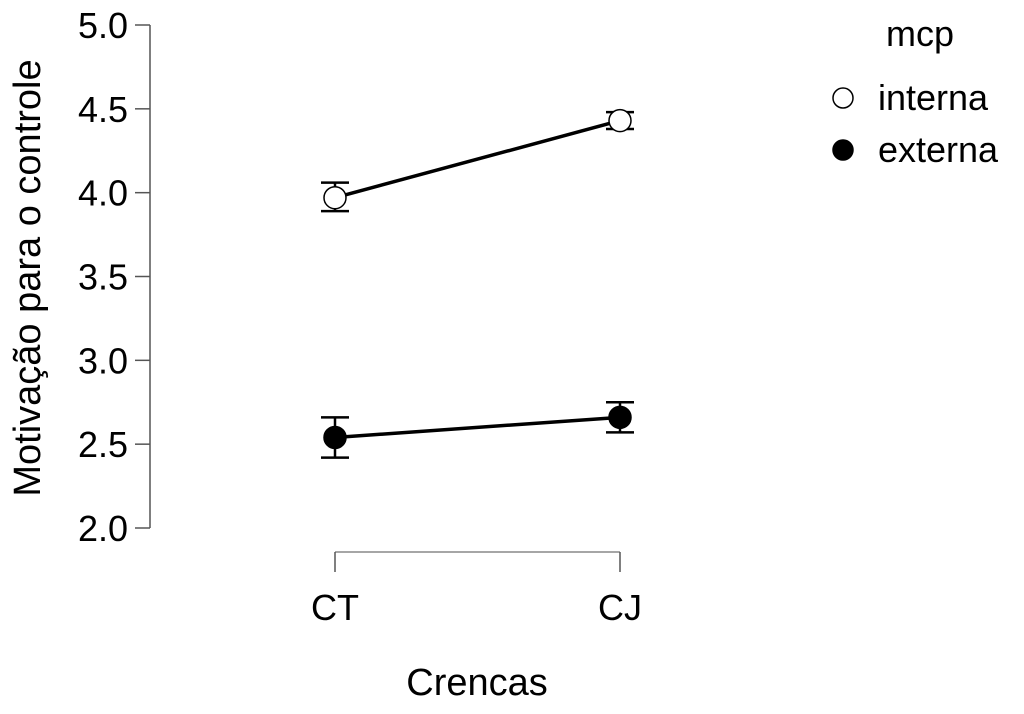 The image size is (1024, 714). What do you see at coordinates (620, 607) in the screenshot?
I see `x-tick-label: CJ` at bounding box center [620, 607].